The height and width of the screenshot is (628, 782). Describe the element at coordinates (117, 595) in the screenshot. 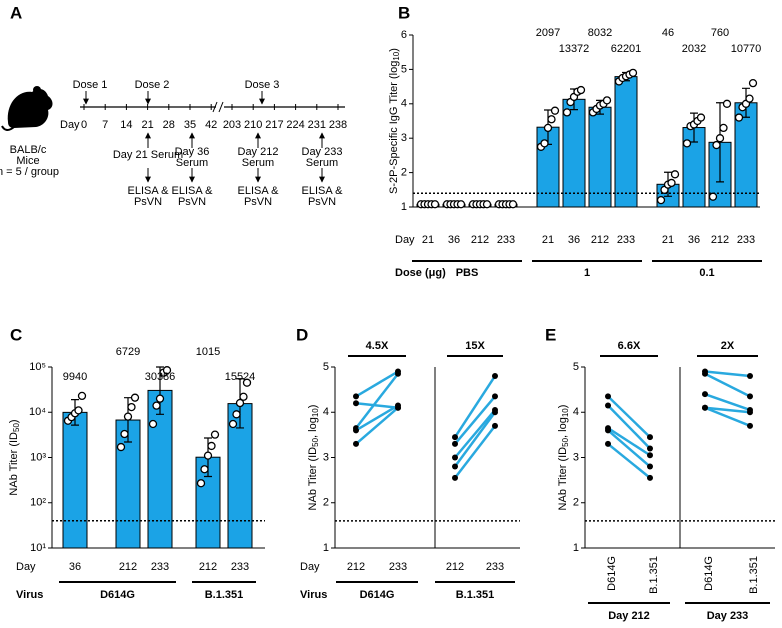

I see `group-label: D614G` at that location.